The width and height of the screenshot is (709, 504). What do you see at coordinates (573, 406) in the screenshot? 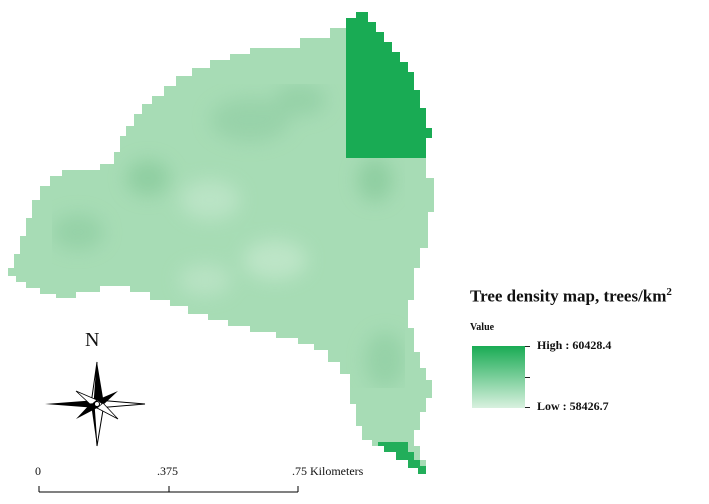
I see `legend-low-label: Low : 58426.7` at bounding box center [573, 406].